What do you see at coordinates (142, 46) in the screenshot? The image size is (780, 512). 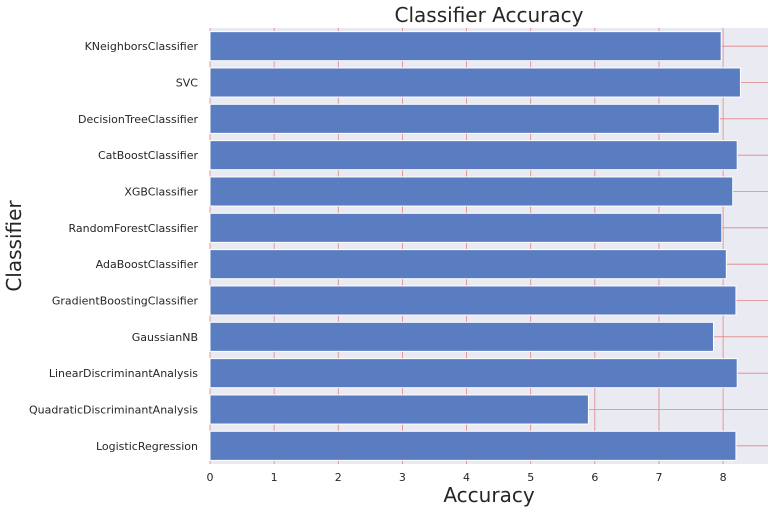 I see `y-tick-label: KNeighborsClassifier` at bounding box center [142, 46].